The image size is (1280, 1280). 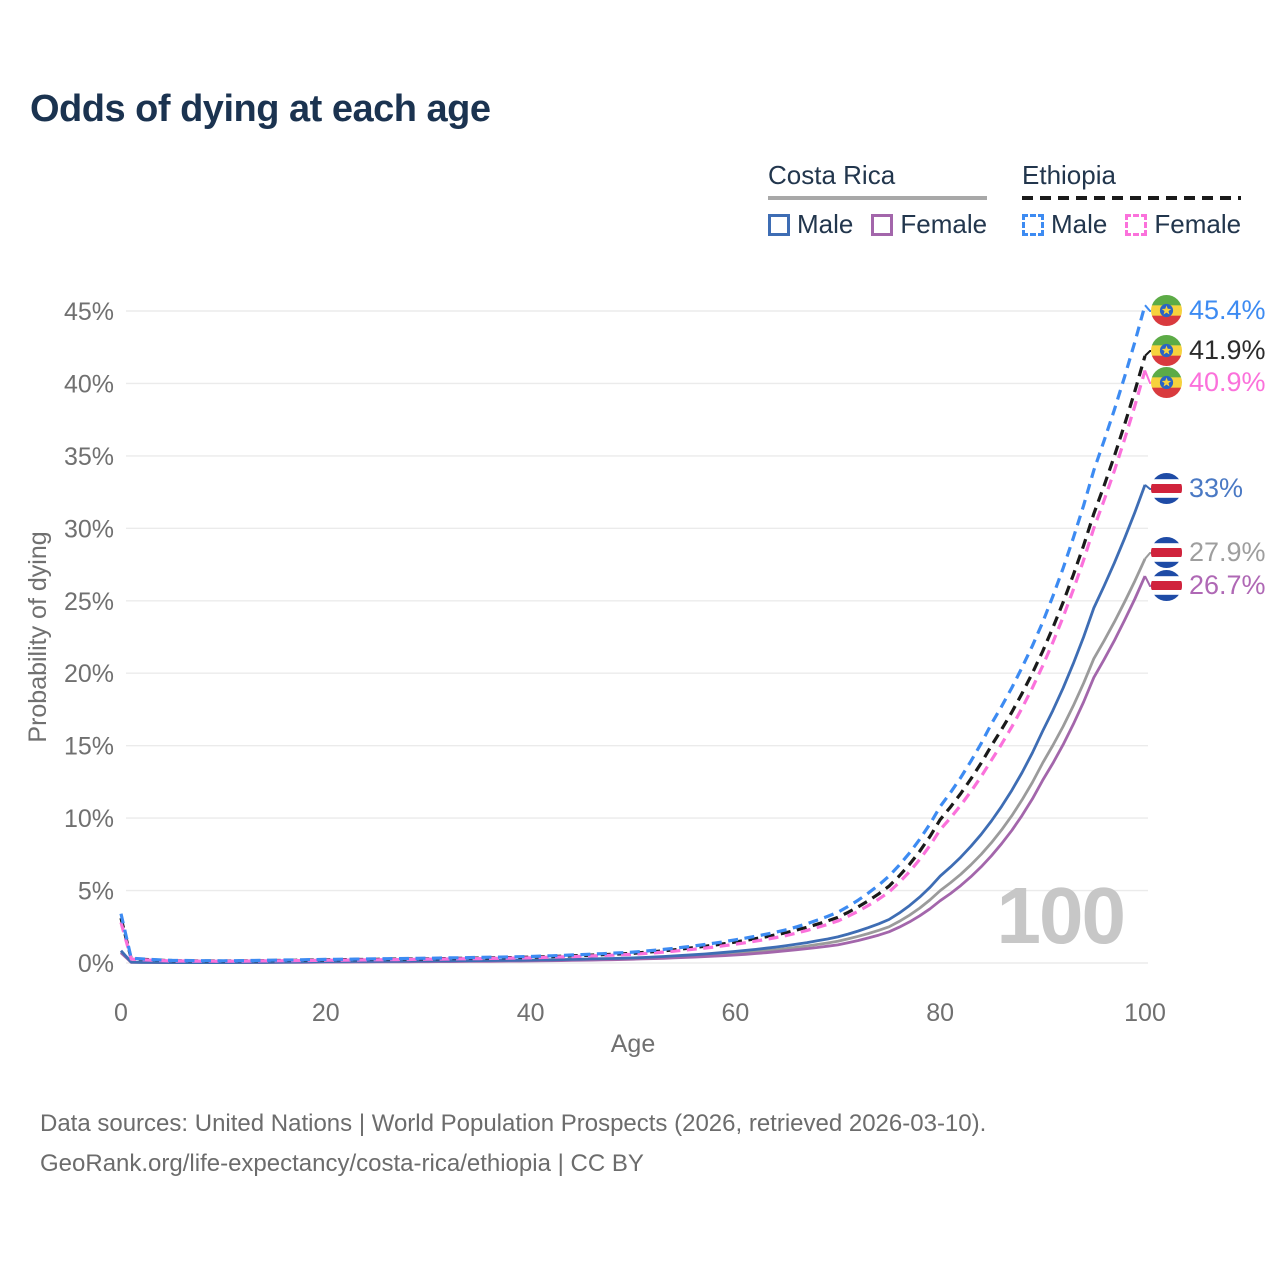 I want to click on leader-ethiopia-both-sexes, so click(x=1147, y=353).